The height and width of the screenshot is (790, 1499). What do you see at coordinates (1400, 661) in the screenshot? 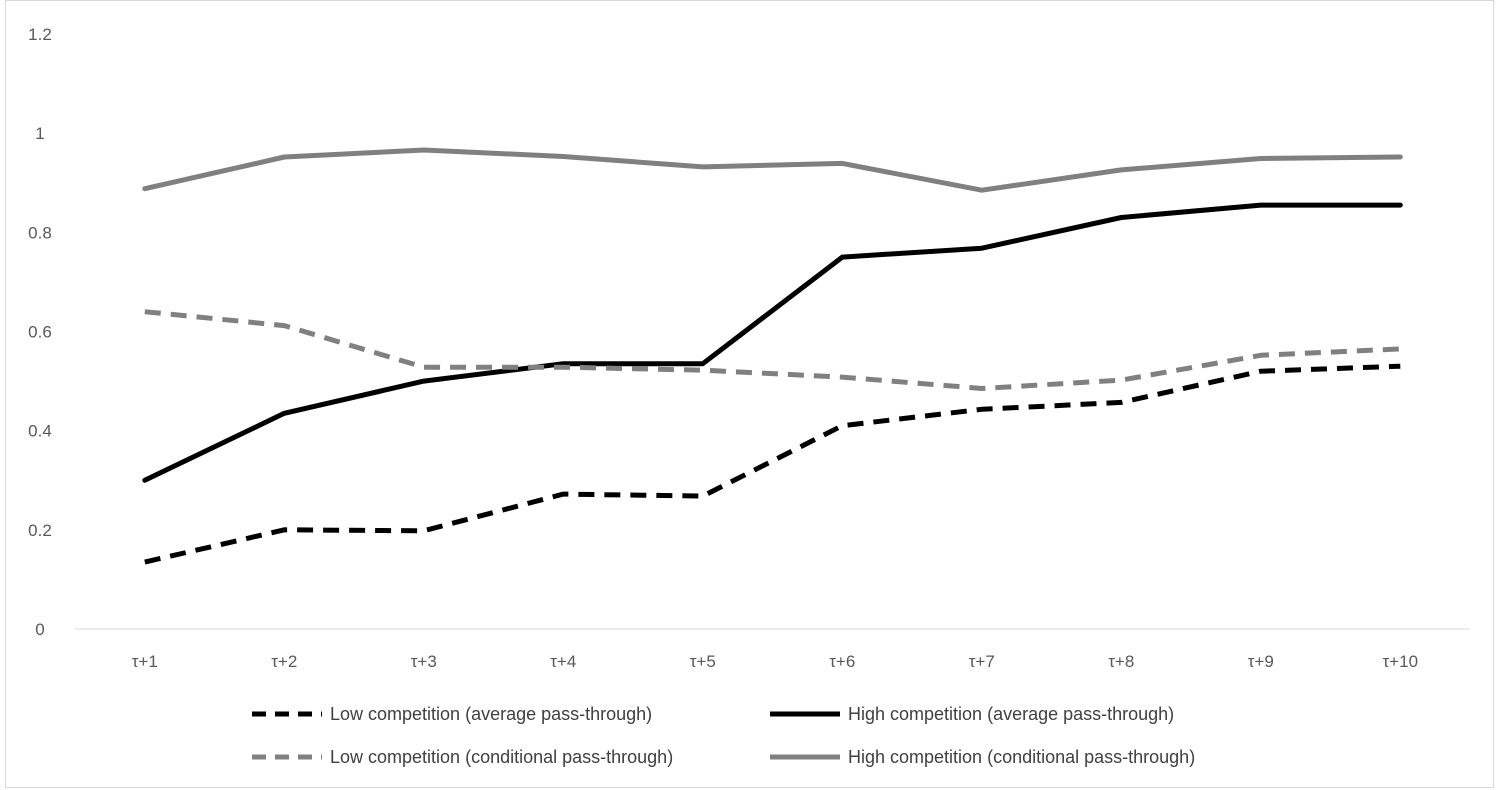
I see `x-tick-label: τ+10` at bounding box center [1400, 661].